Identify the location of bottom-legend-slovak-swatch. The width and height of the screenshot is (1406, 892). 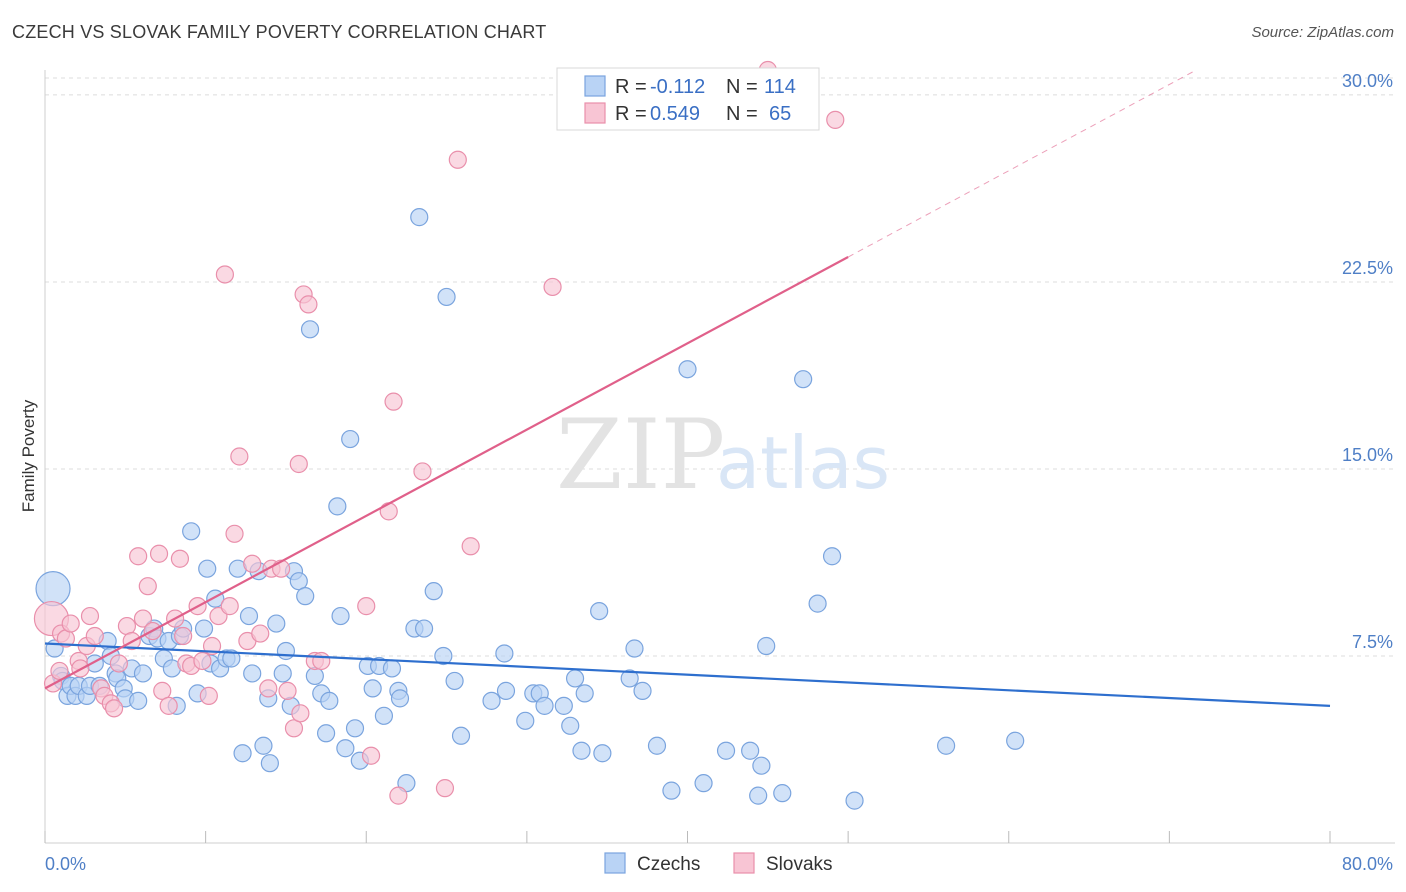
(744, 863).